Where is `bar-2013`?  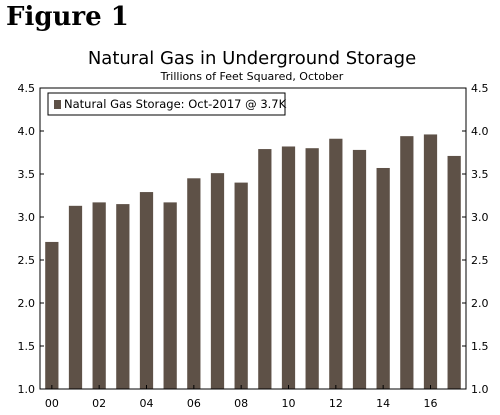
bar-2013 is located at coordinates (359, 269).